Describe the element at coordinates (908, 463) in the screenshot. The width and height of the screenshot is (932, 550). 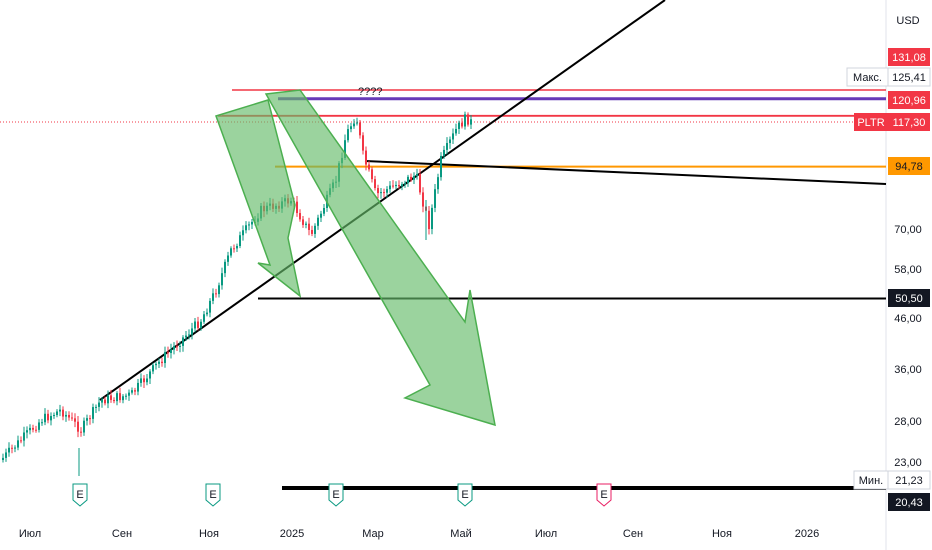
I see `y-tick-label: 23,00` at that location.